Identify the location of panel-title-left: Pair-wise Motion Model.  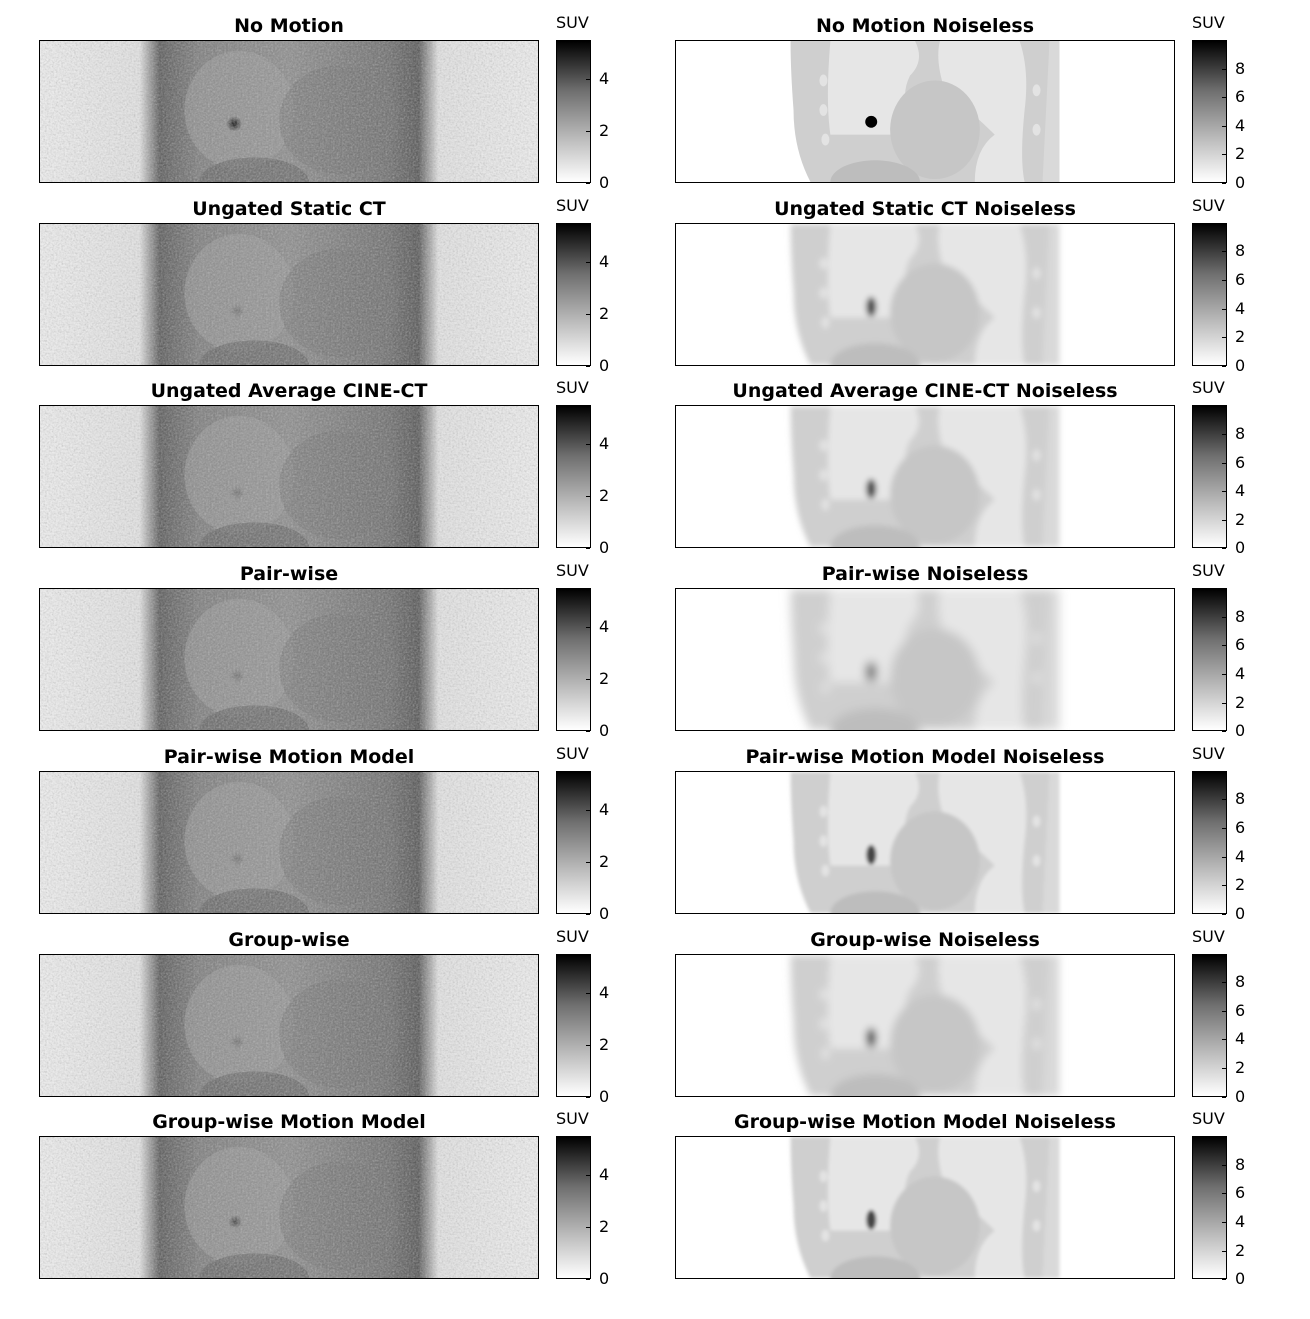
(289, 756).